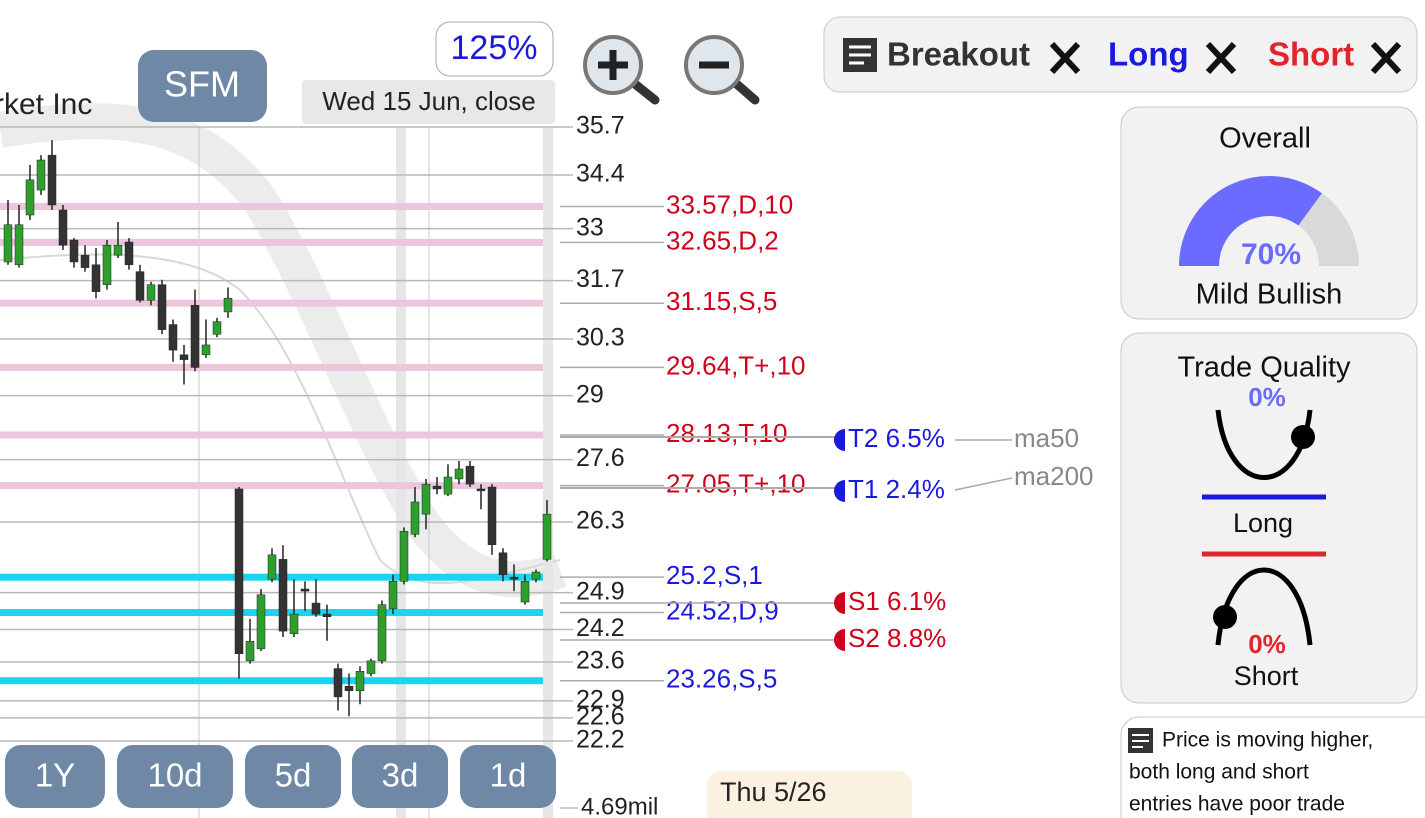 This screenshot has height=818, width=1425. I want to click on summary-line: Price is moving higher,, so click(1267, 740).